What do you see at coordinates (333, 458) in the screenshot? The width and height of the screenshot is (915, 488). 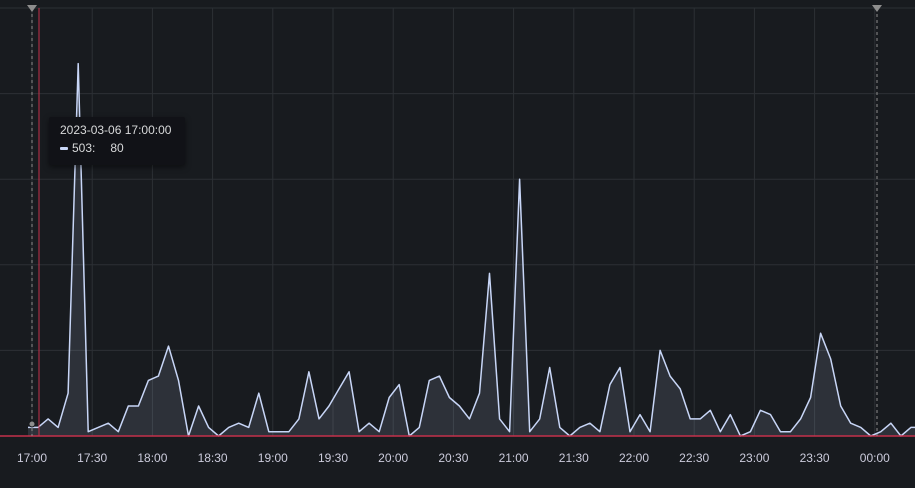 I see `x-tick-label: 19:30` at bounding box center [333, 458].